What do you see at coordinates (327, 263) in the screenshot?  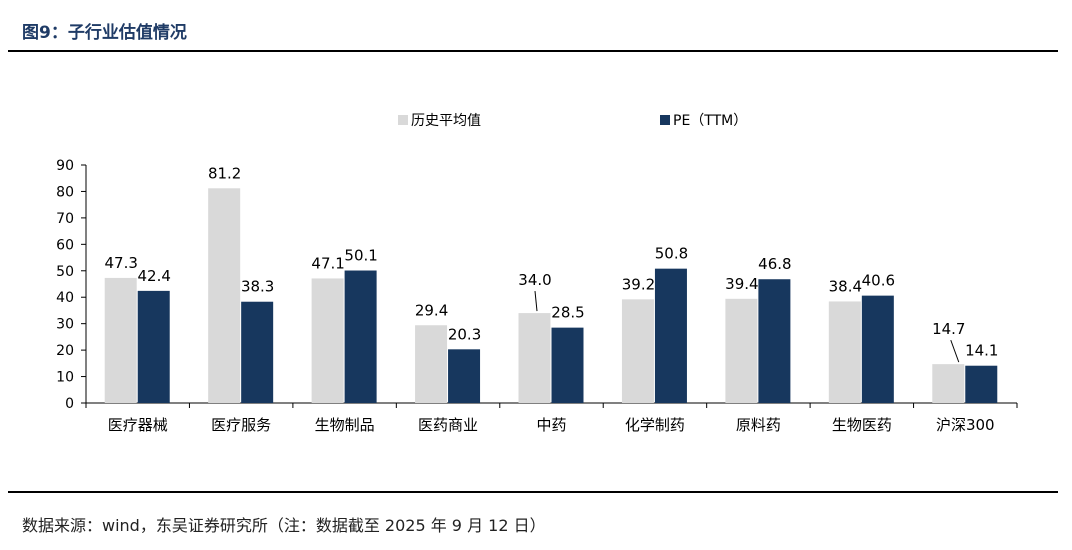 I see `data-label: 47.1` at bounding box center [327, 263].